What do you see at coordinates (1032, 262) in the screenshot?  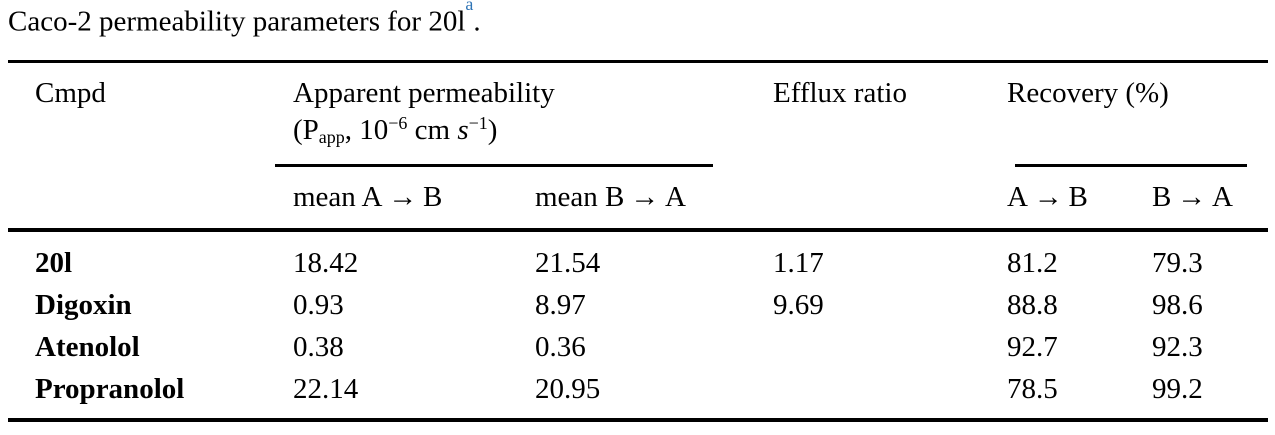 I see `cell-recovery-a-to-b: 81.2` at bounding box center [1032, 262].